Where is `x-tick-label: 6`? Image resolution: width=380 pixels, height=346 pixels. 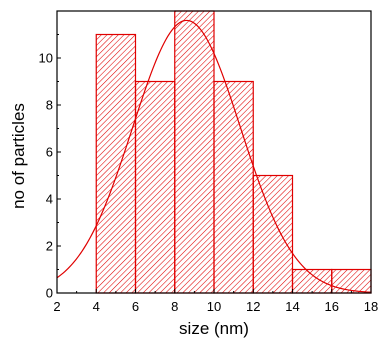 x-tick-label: 6 is located at coordinates (135, 306).